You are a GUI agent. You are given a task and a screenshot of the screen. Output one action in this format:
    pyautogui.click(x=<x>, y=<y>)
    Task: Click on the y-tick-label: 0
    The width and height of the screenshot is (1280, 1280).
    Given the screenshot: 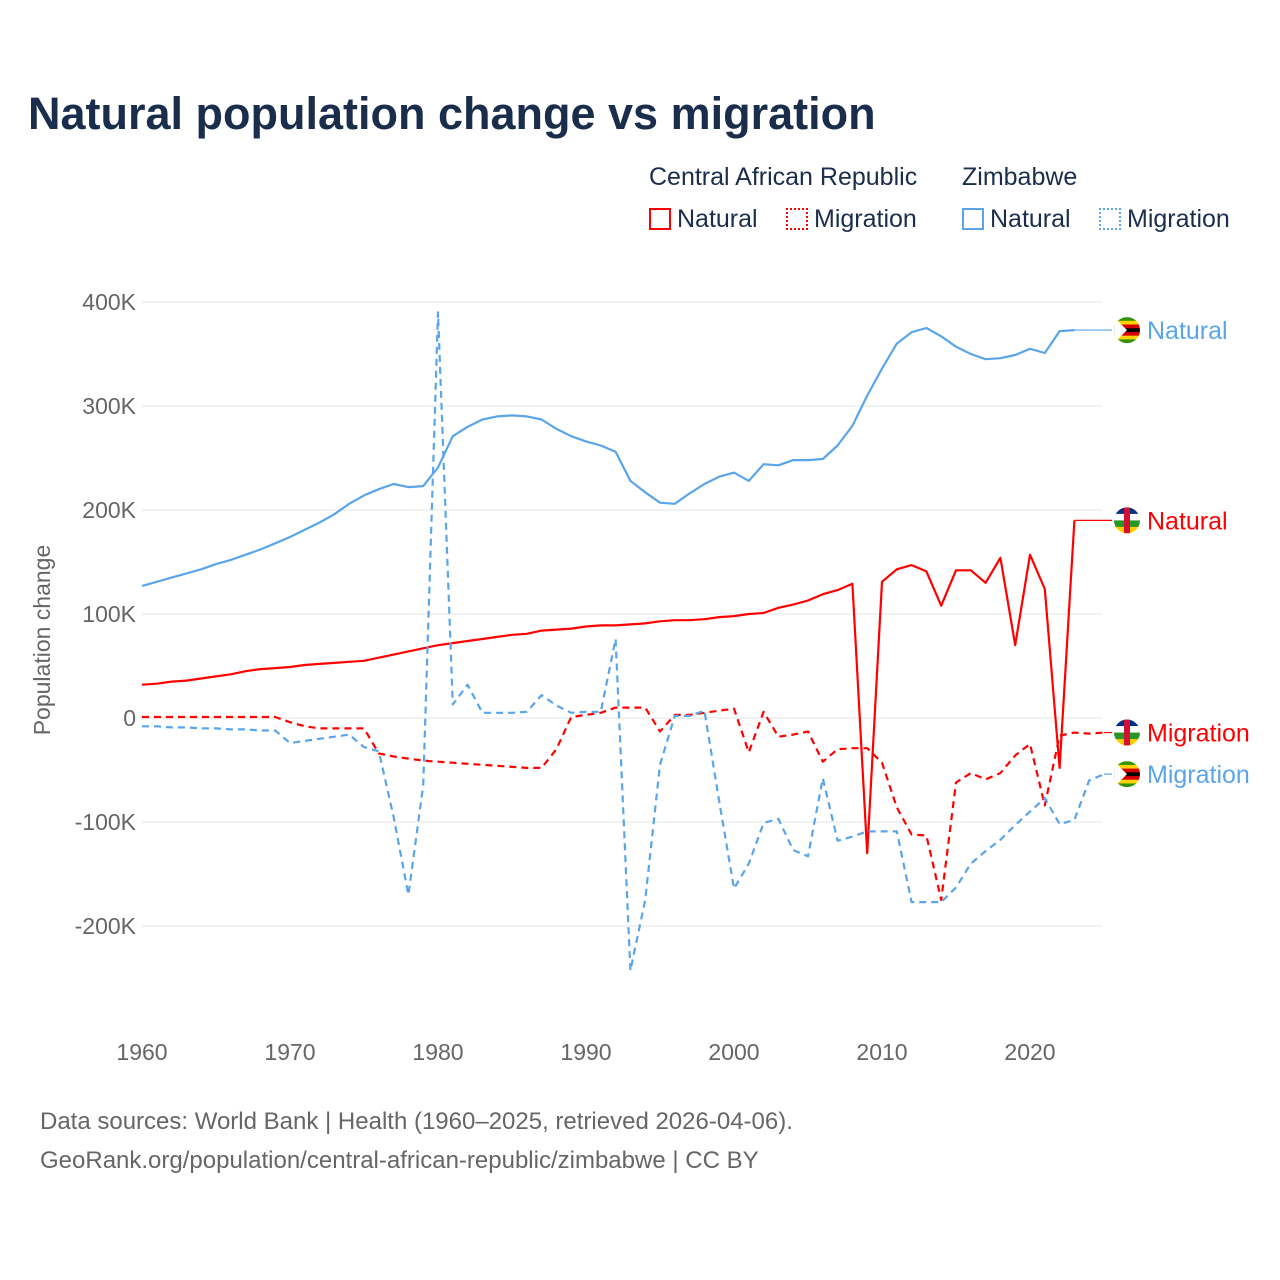 What is the action you would take?
    pyautogui.click(x=129, y=718)
    